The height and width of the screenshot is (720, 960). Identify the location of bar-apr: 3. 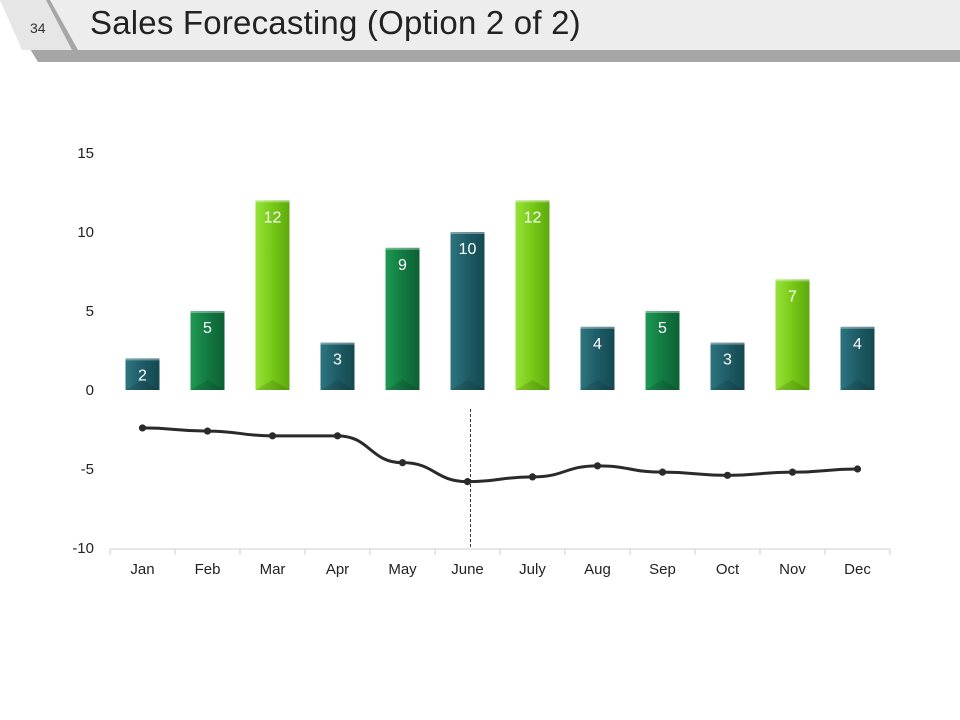
(337, 366).